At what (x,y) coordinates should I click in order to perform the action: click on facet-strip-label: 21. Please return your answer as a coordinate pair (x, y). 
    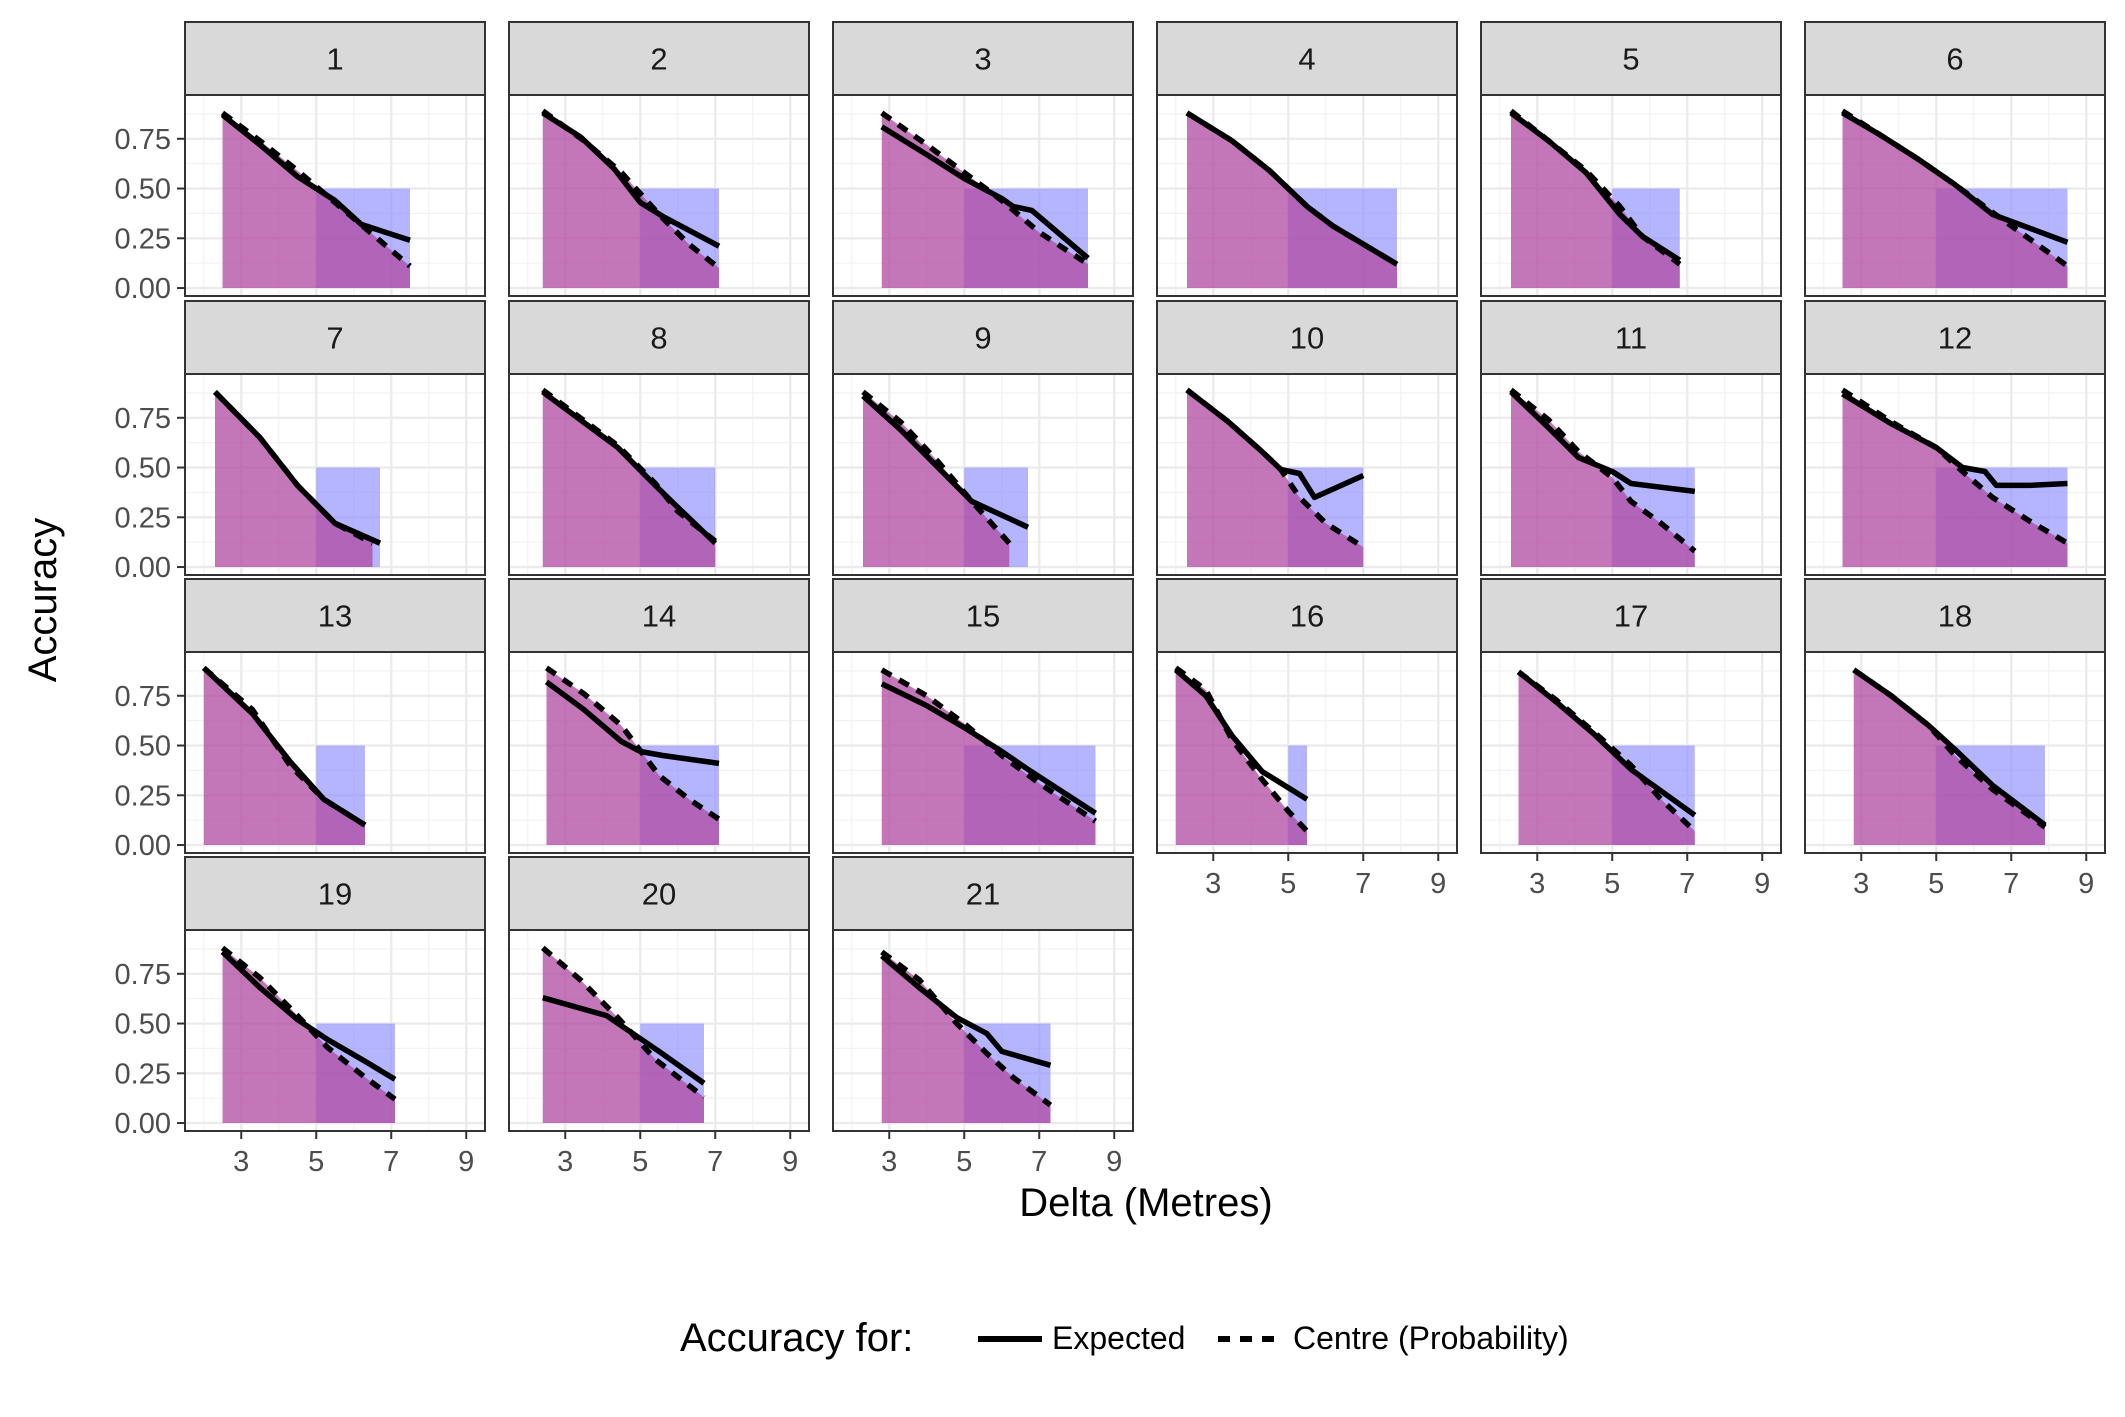
    Looking at the image, I should click on (983, 894).